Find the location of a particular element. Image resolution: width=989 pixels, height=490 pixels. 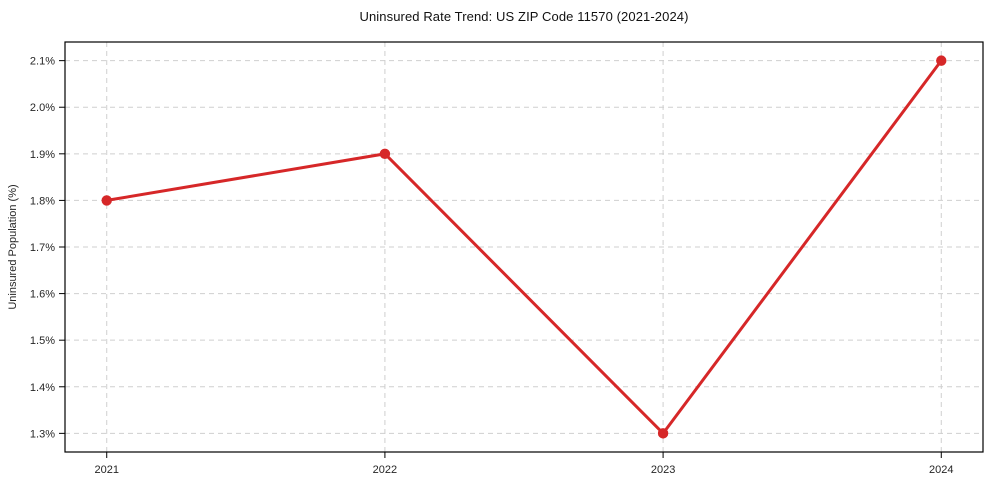

y-tick-label: 2.0% is located at coordinates (42, 108).